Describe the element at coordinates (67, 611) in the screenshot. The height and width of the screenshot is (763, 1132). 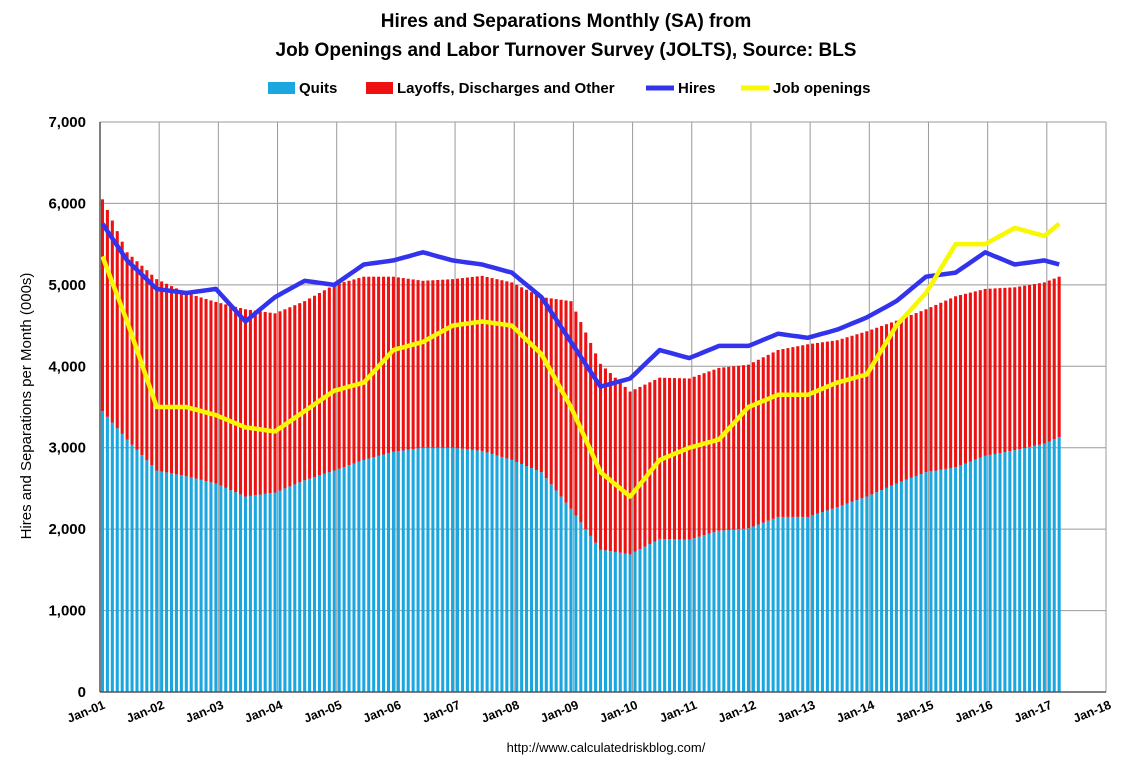
I see `y-tick-label: 1,000` at that location.